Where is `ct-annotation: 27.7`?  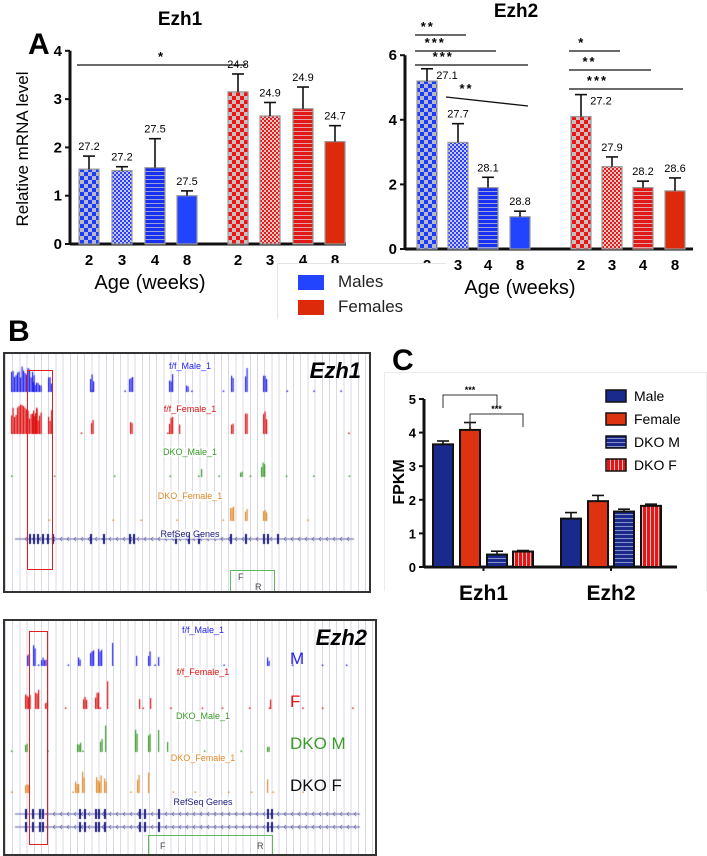 ct-annotation: 27.7 is located at coordinates (457, 115).